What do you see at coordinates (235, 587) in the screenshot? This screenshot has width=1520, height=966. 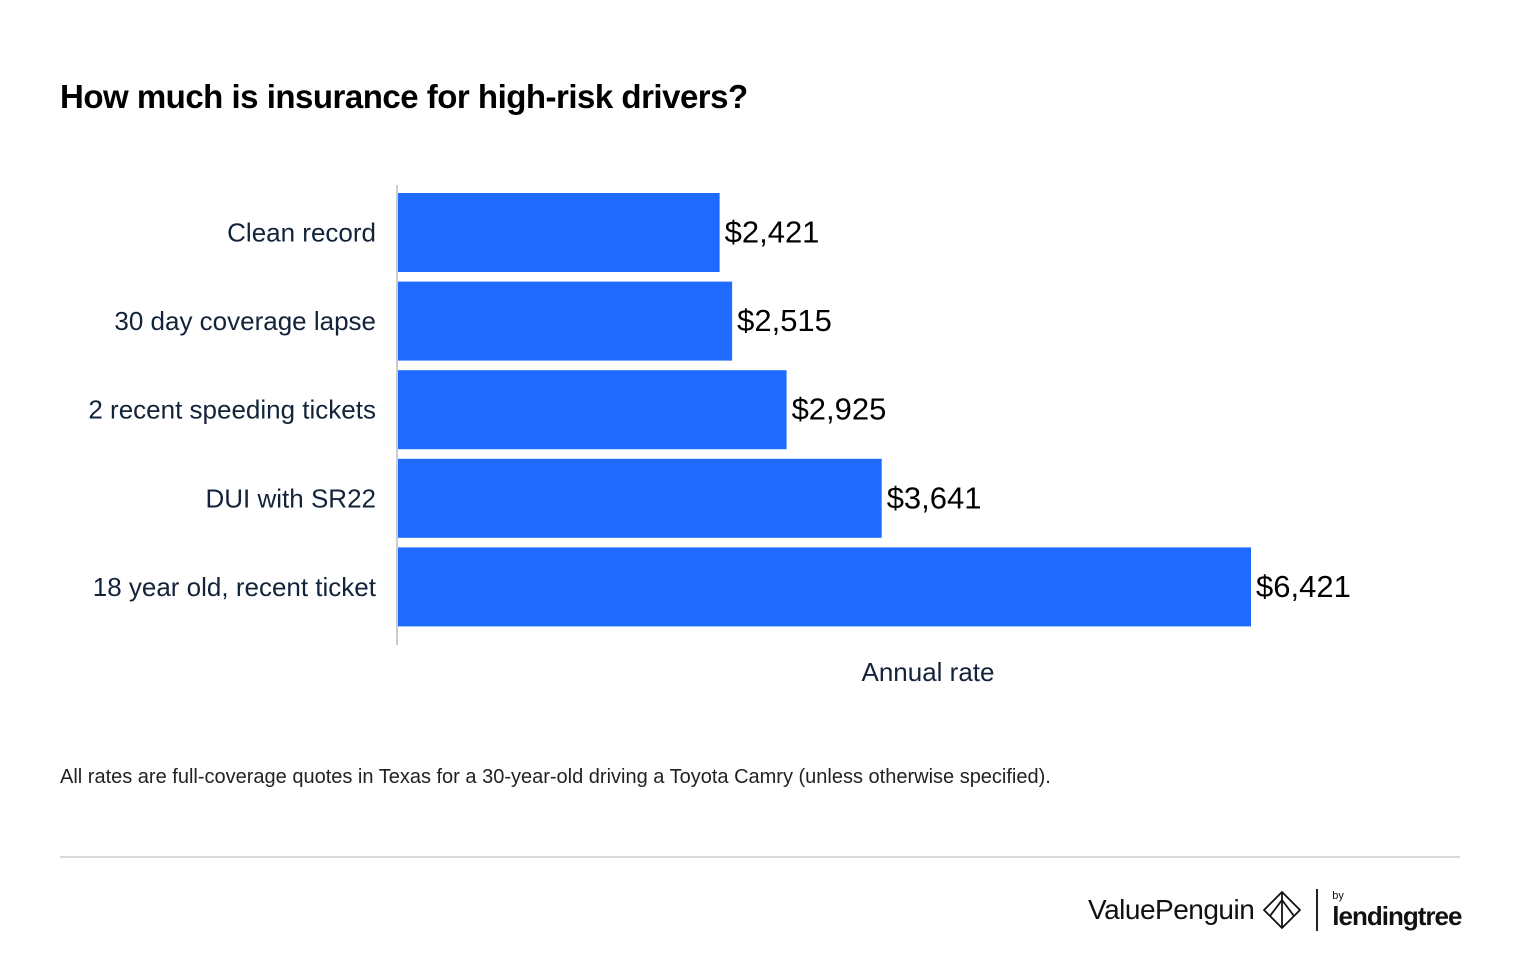 I see `category-label-4: 18 year old, recent ticket` at bounding box center [235, 587].